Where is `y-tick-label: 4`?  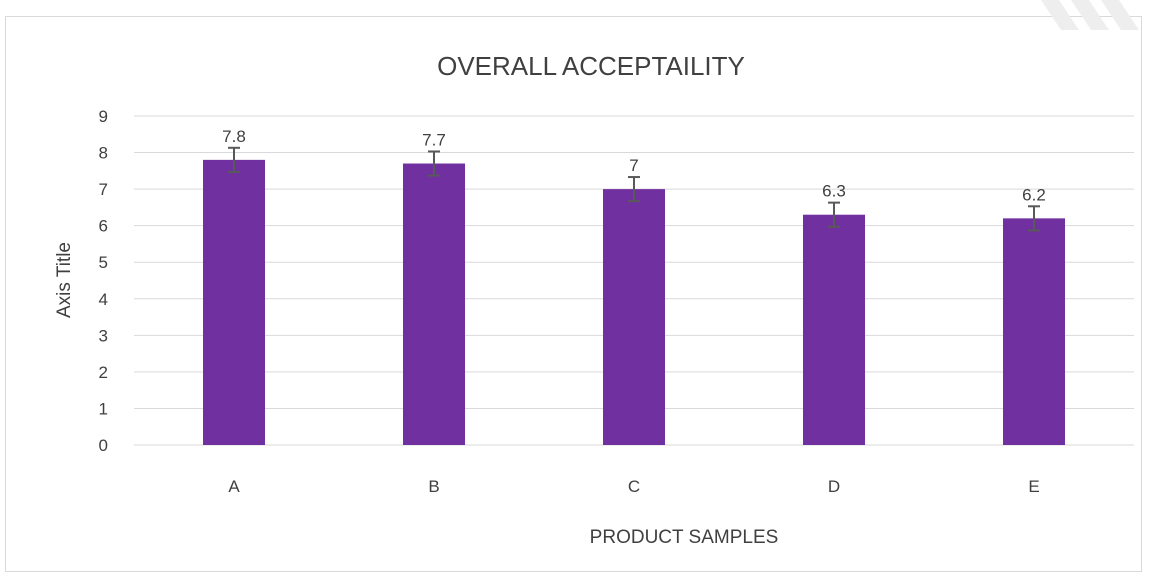
y-tick-label: 4 is located at coordinates (103, 299).